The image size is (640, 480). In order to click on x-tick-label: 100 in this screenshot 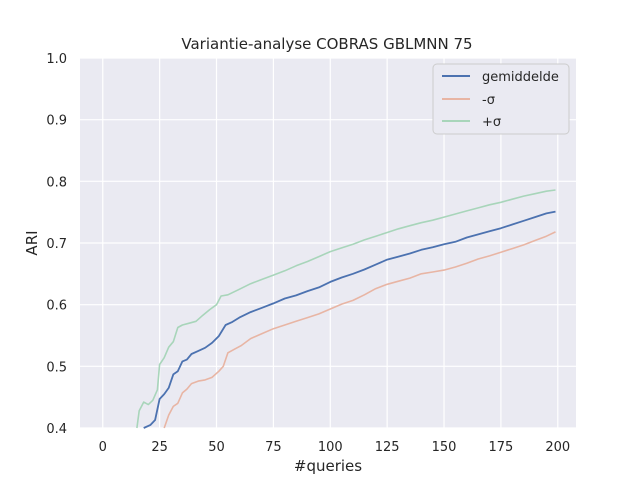, I will do `click(330, 447)`.